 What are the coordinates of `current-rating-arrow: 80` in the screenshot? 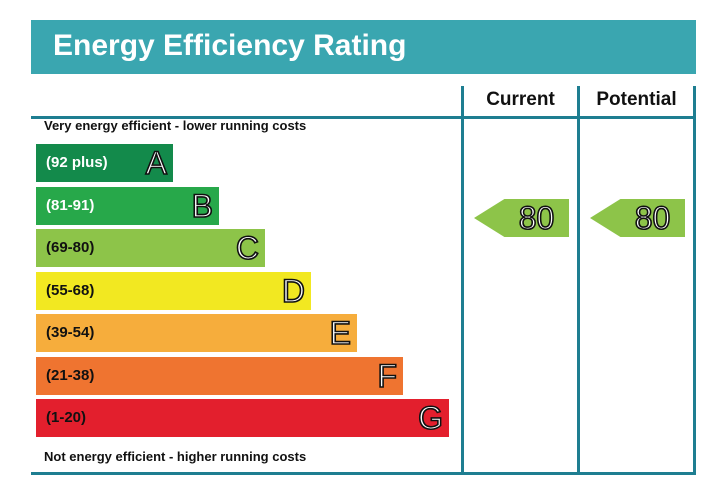 It's located at (521, 218).